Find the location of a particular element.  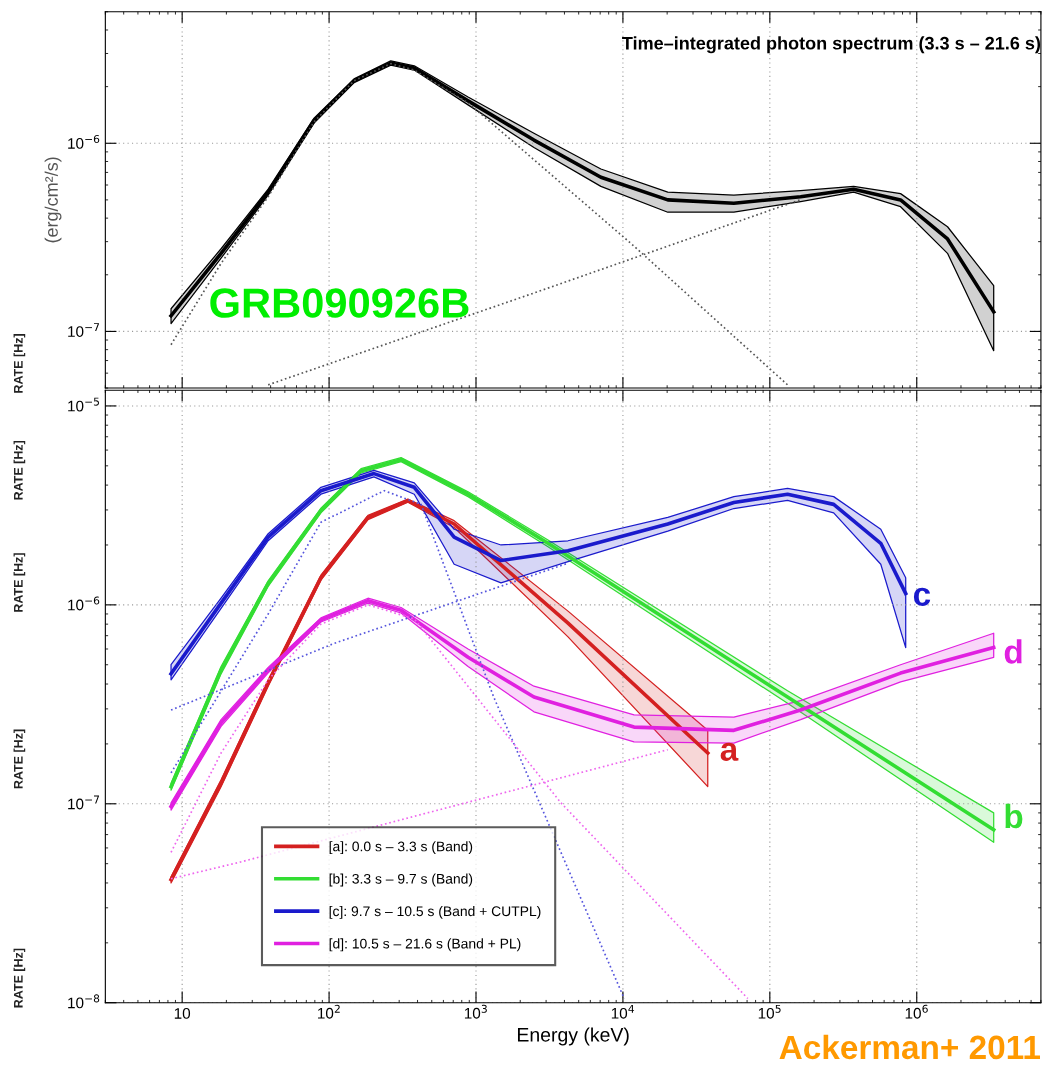

annotation: a is located at coordinates (729, 751).